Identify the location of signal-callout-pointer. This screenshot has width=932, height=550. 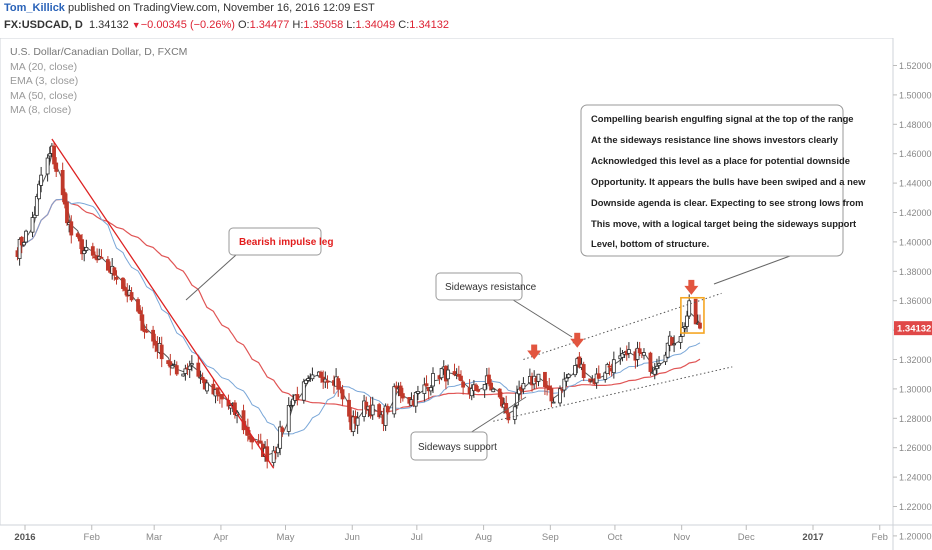
(752, 270).